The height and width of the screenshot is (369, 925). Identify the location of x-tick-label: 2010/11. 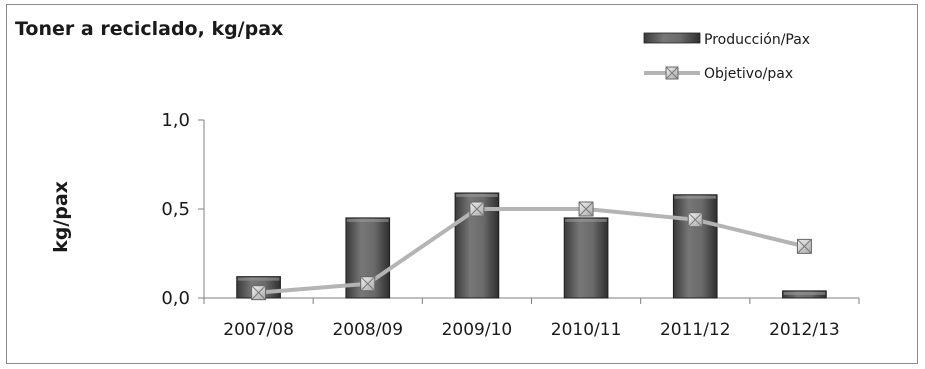
(586, 330).